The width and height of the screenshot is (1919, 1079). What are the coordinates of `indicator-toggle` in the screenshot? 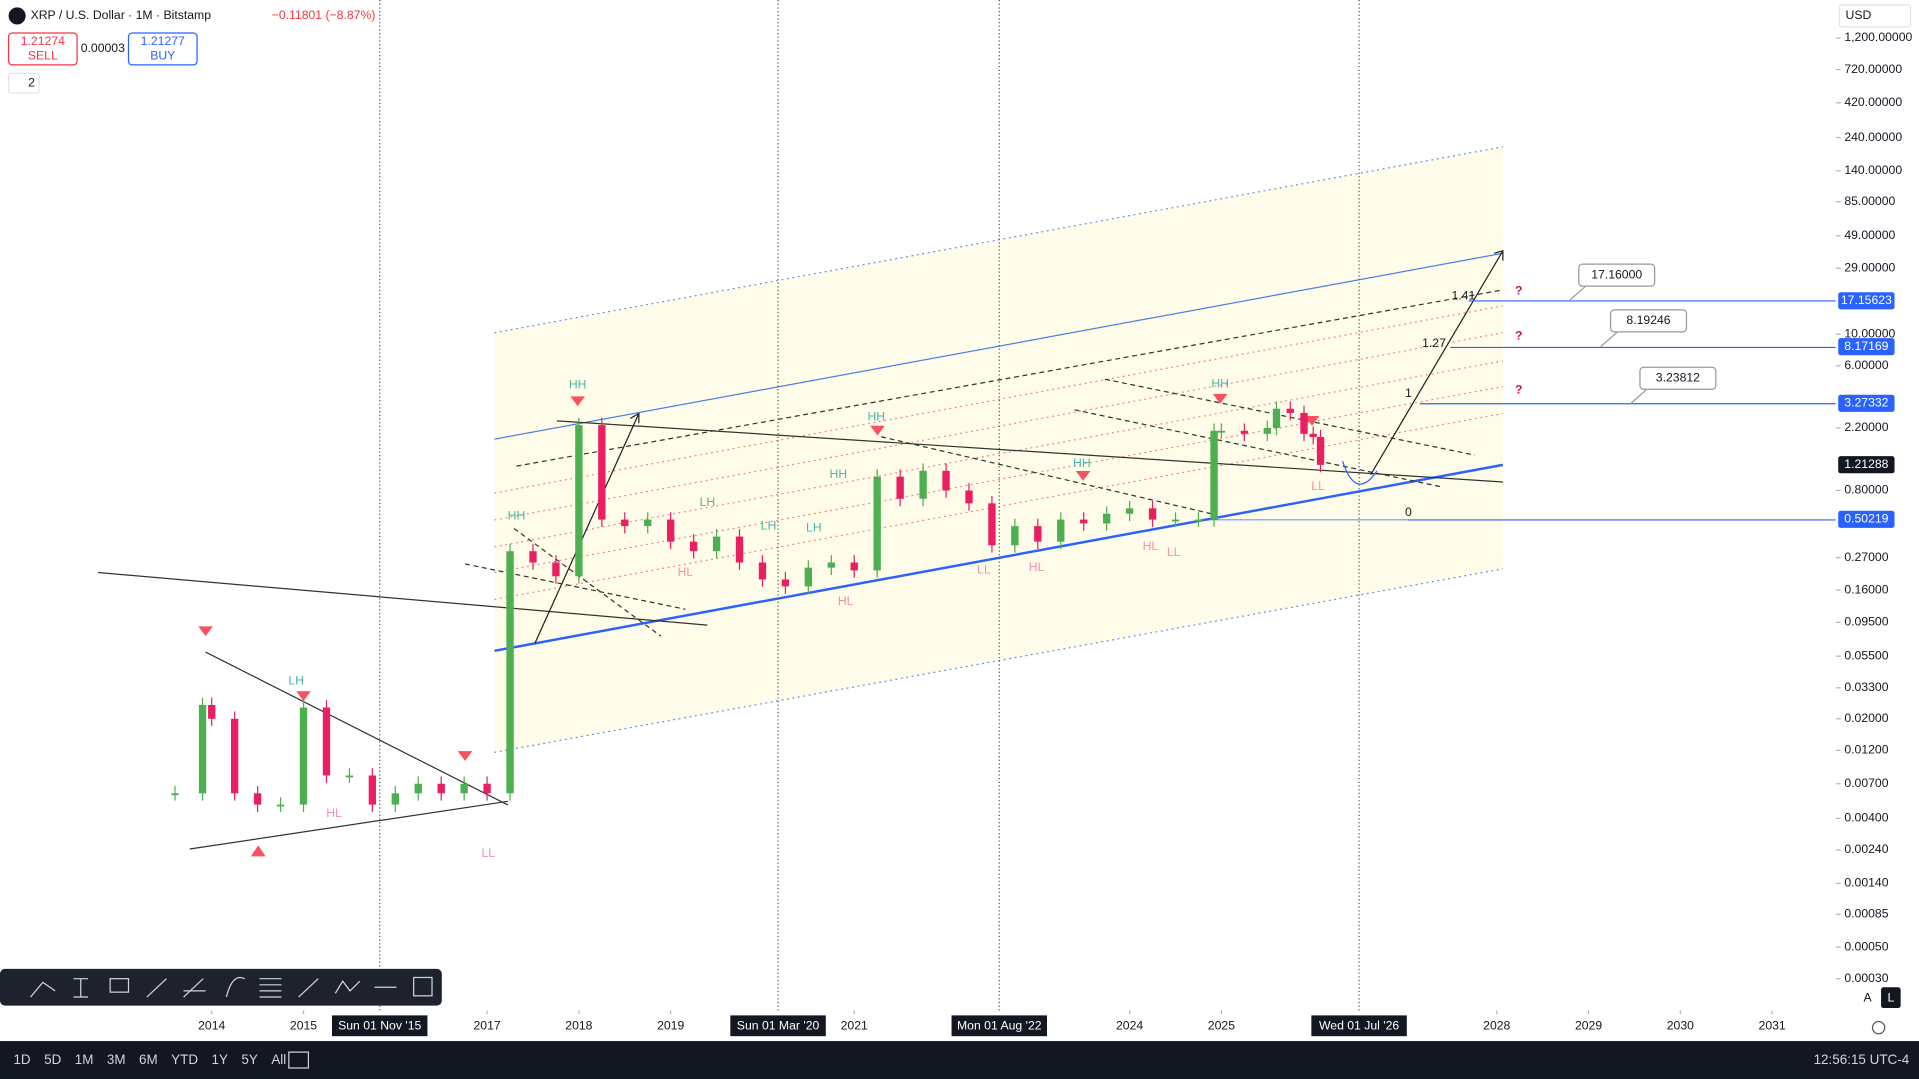 It's located at (23, 83).